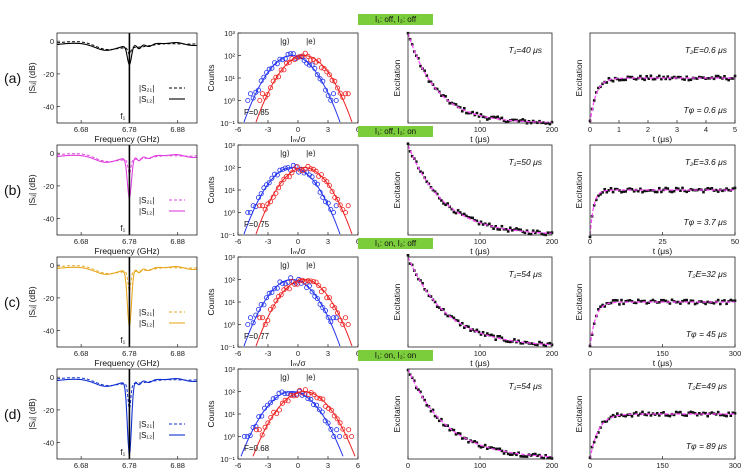  I want to click on gaussian-fit-e, so click(304, 312).